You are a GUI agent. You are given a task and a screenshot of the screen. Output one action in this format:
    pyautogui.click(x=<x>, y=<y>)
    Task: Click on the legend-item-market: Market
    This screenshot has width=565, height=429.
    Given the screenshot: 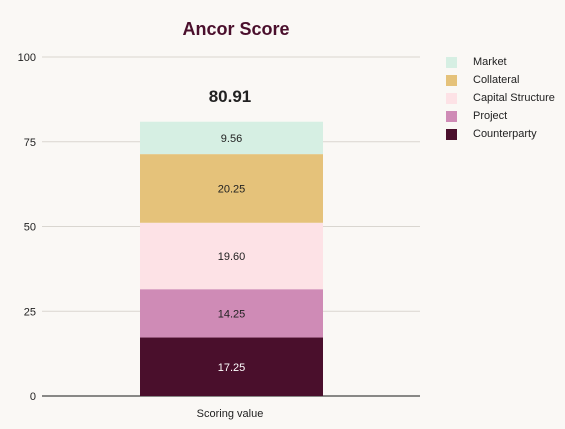 What is the action you would take?
    pyautogui.click(x=500, y=62)
    